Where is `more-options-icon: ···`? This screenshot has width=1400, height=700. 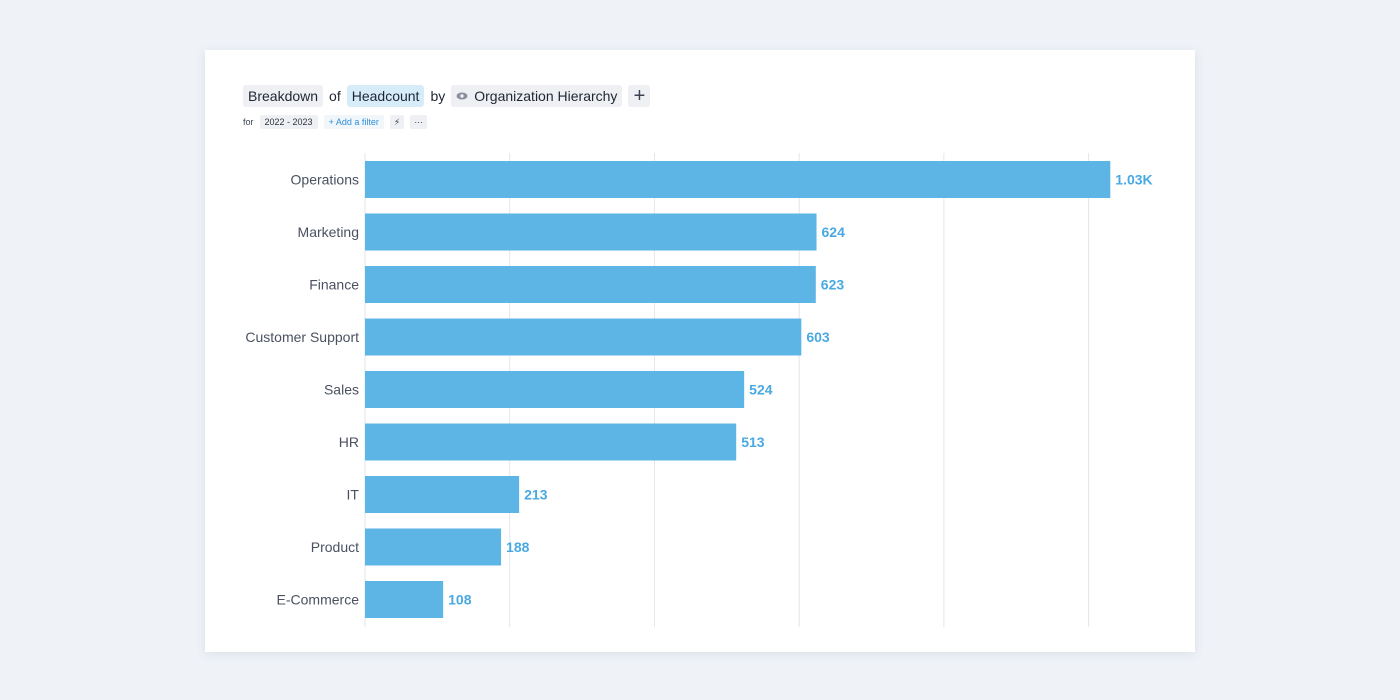
more-options-icon: ··· is located at coordinates (419, 122).